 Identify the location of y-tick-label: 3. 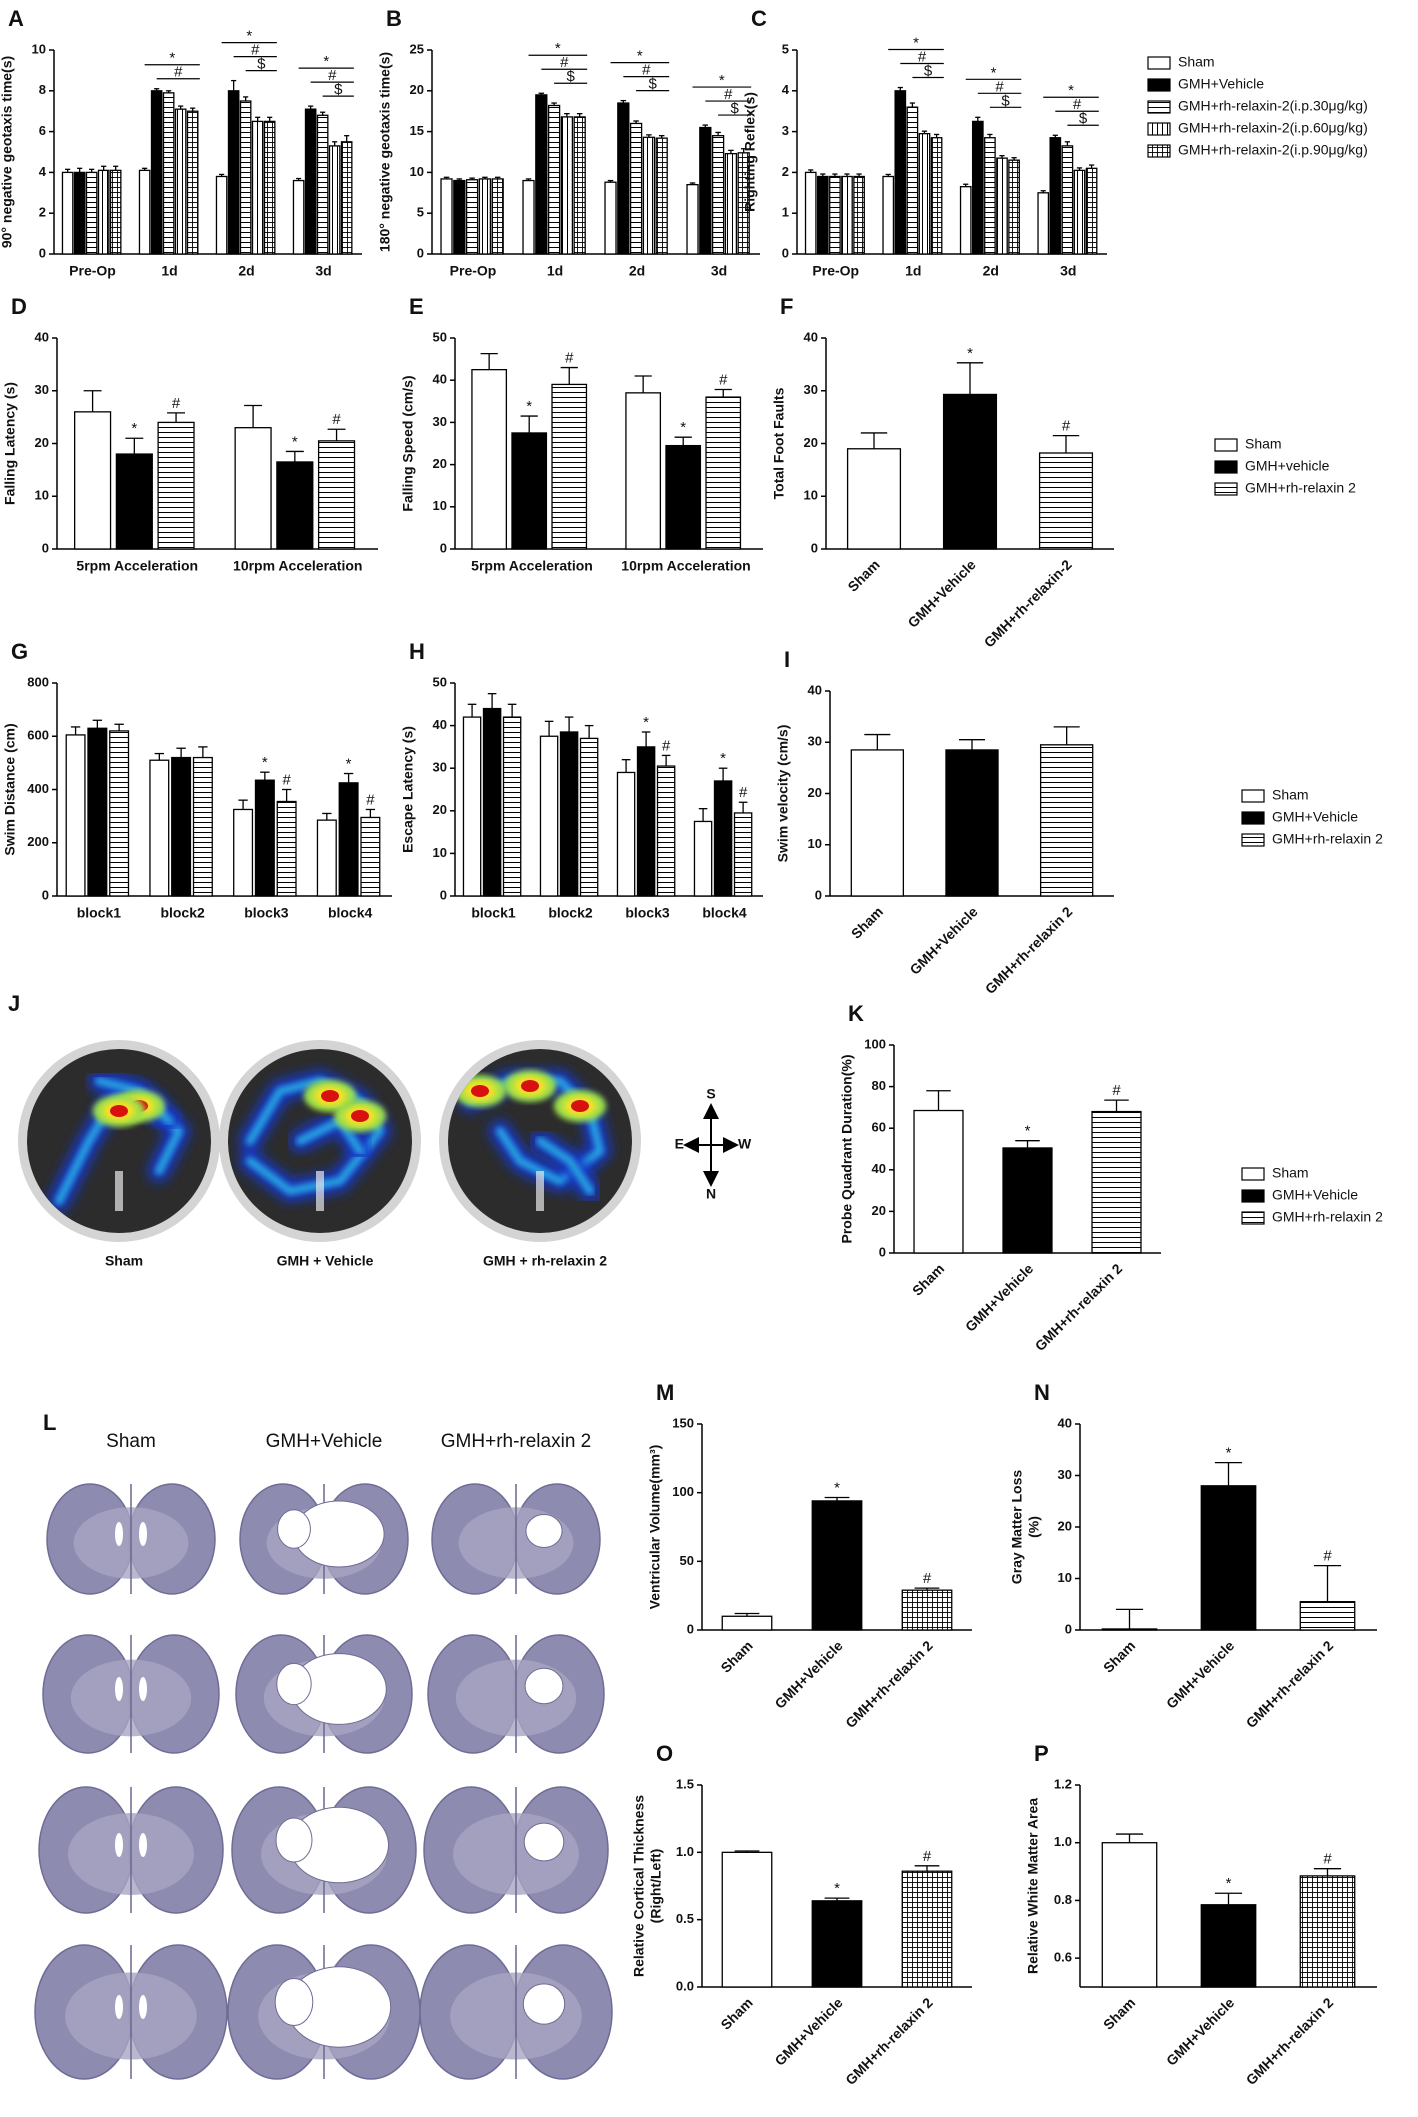
(785, 130).